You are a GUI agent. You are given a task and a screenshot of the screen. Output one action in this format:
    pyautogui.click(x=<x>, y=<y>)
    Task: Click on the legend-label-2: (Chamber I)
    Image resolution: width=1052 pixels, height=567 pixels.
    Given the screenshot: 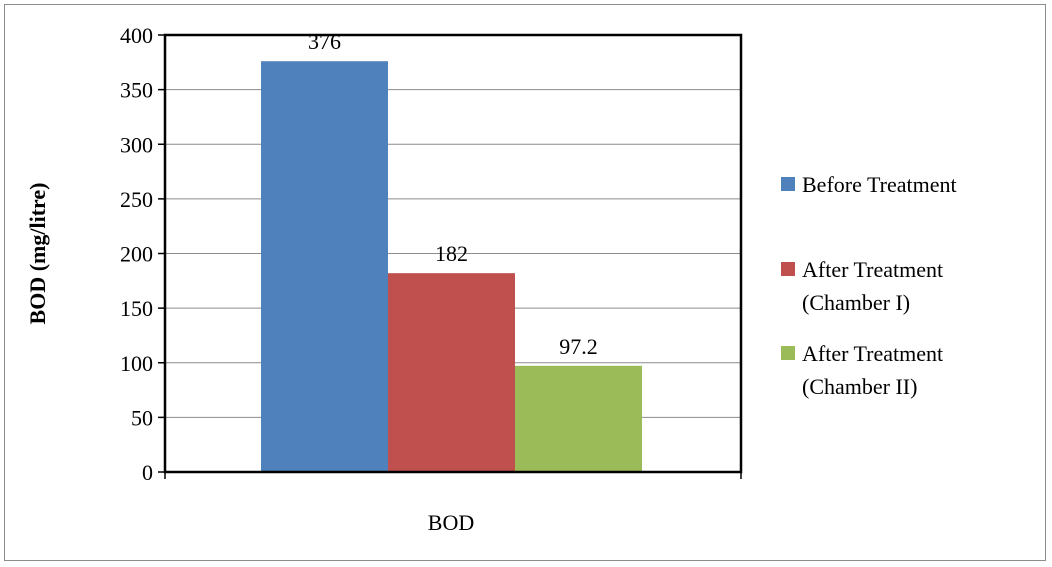 What is the action you would take?
    pyautogui.click(x=856, y=302)
    